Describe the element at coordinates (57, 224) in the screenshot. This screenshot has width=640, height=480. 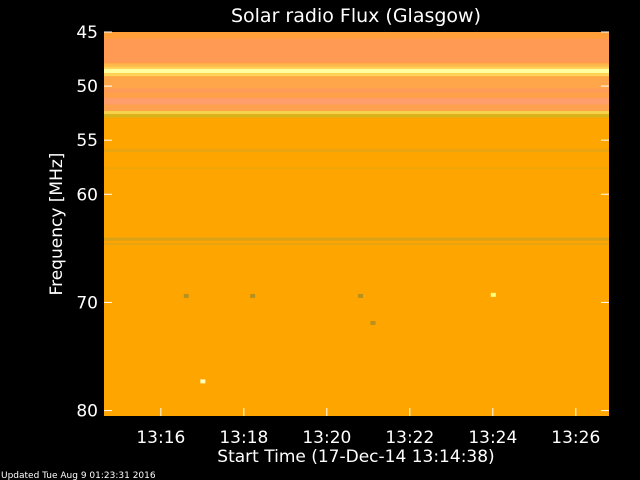
I see `y-axis-label: Frequency [MHz]` at that location.